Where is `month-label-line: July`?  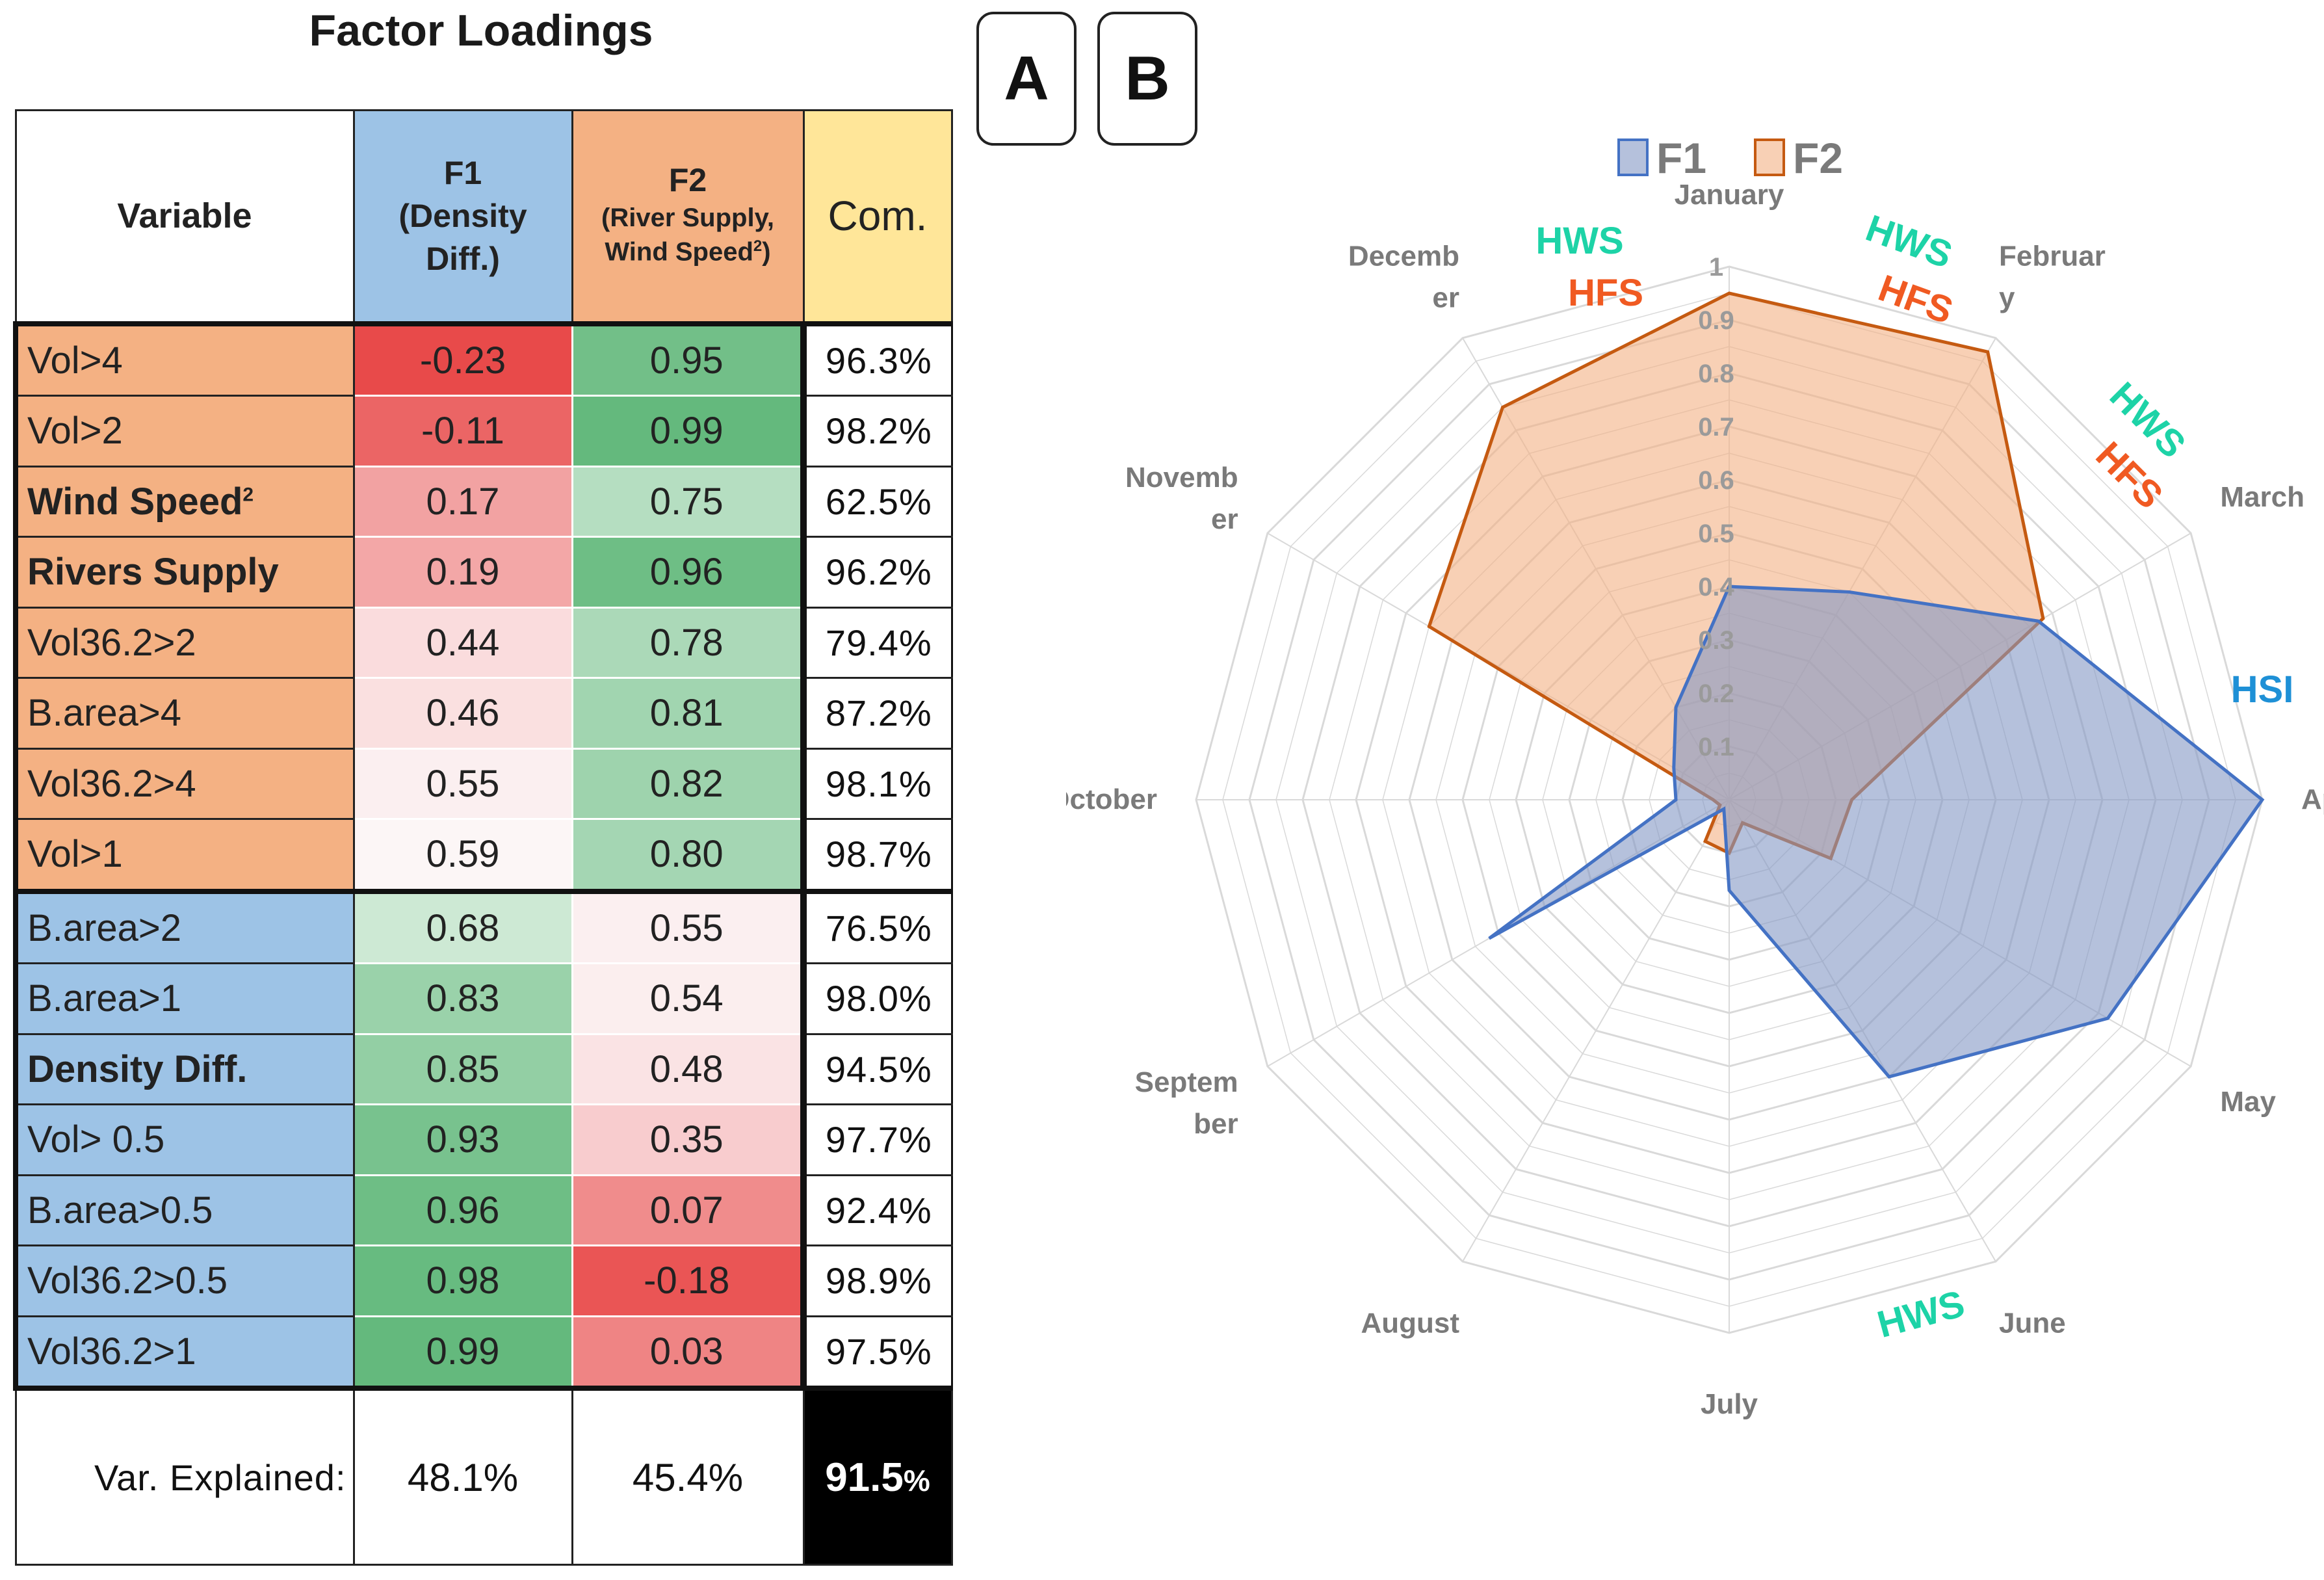
month-label-line: July is located at coordinates (1729, 1404).